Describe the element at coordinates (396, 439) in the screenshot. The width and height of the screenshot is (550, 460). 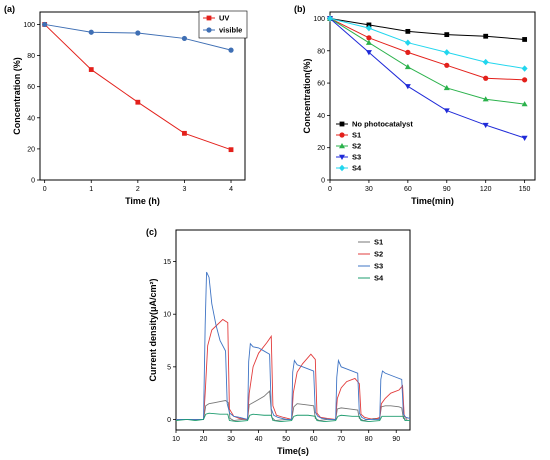
I see `panel-c-xtick-label: 90` at that location.